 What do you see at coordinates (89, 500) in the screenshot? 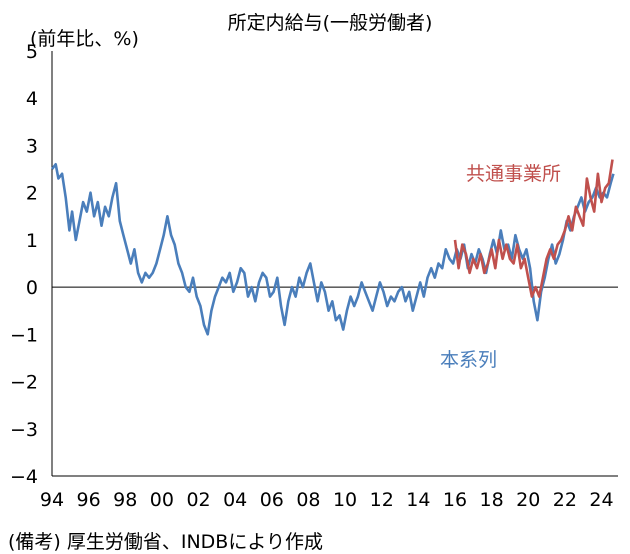
I see `x-tick-label: 96` at bounding box center [89, 500].